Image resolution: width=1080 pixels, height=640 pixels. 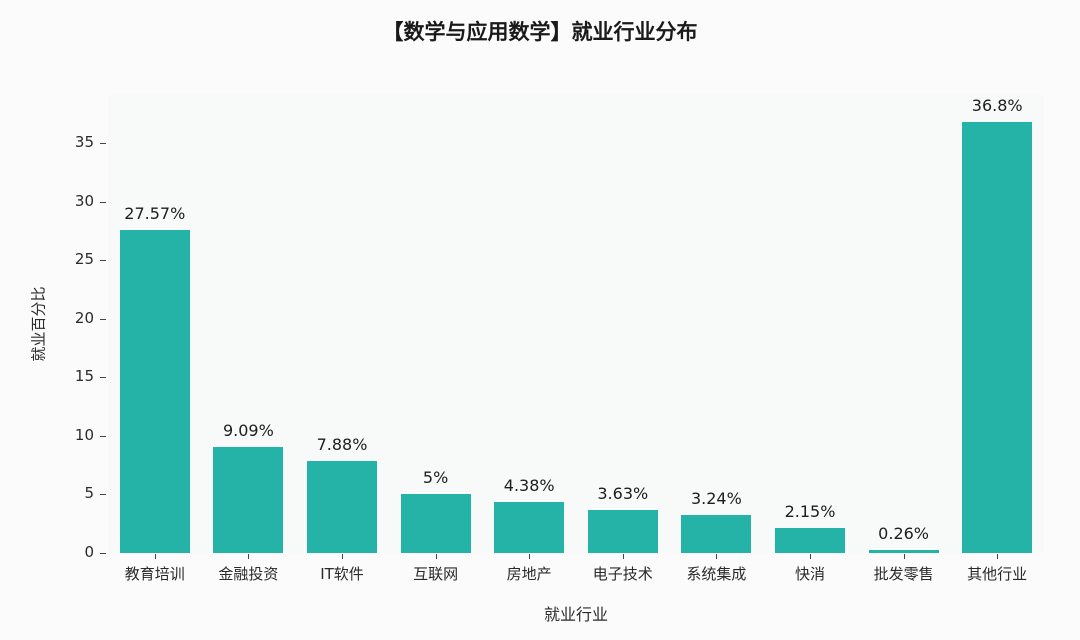 I want to click on y-tick-label: 15, so click(x=84, y=376).